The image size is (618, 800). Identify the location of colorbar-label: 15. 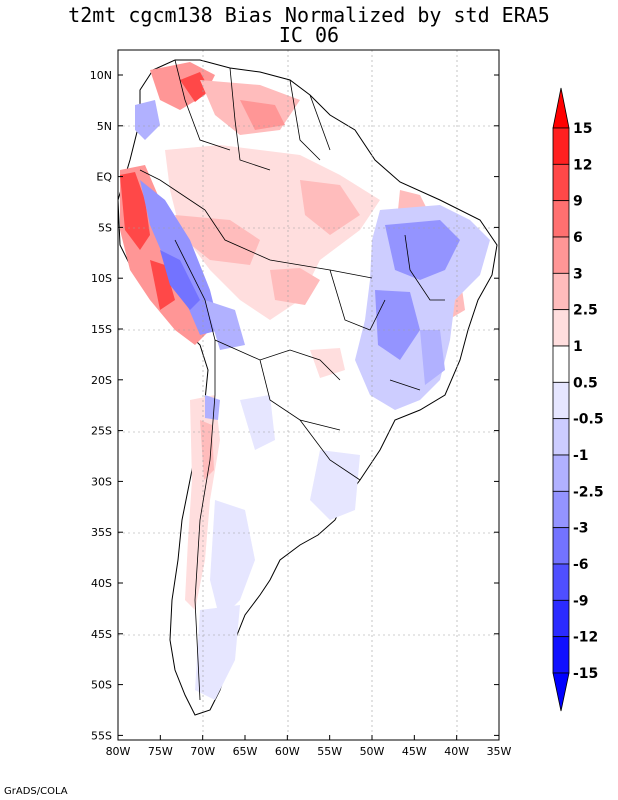
(582, 129).